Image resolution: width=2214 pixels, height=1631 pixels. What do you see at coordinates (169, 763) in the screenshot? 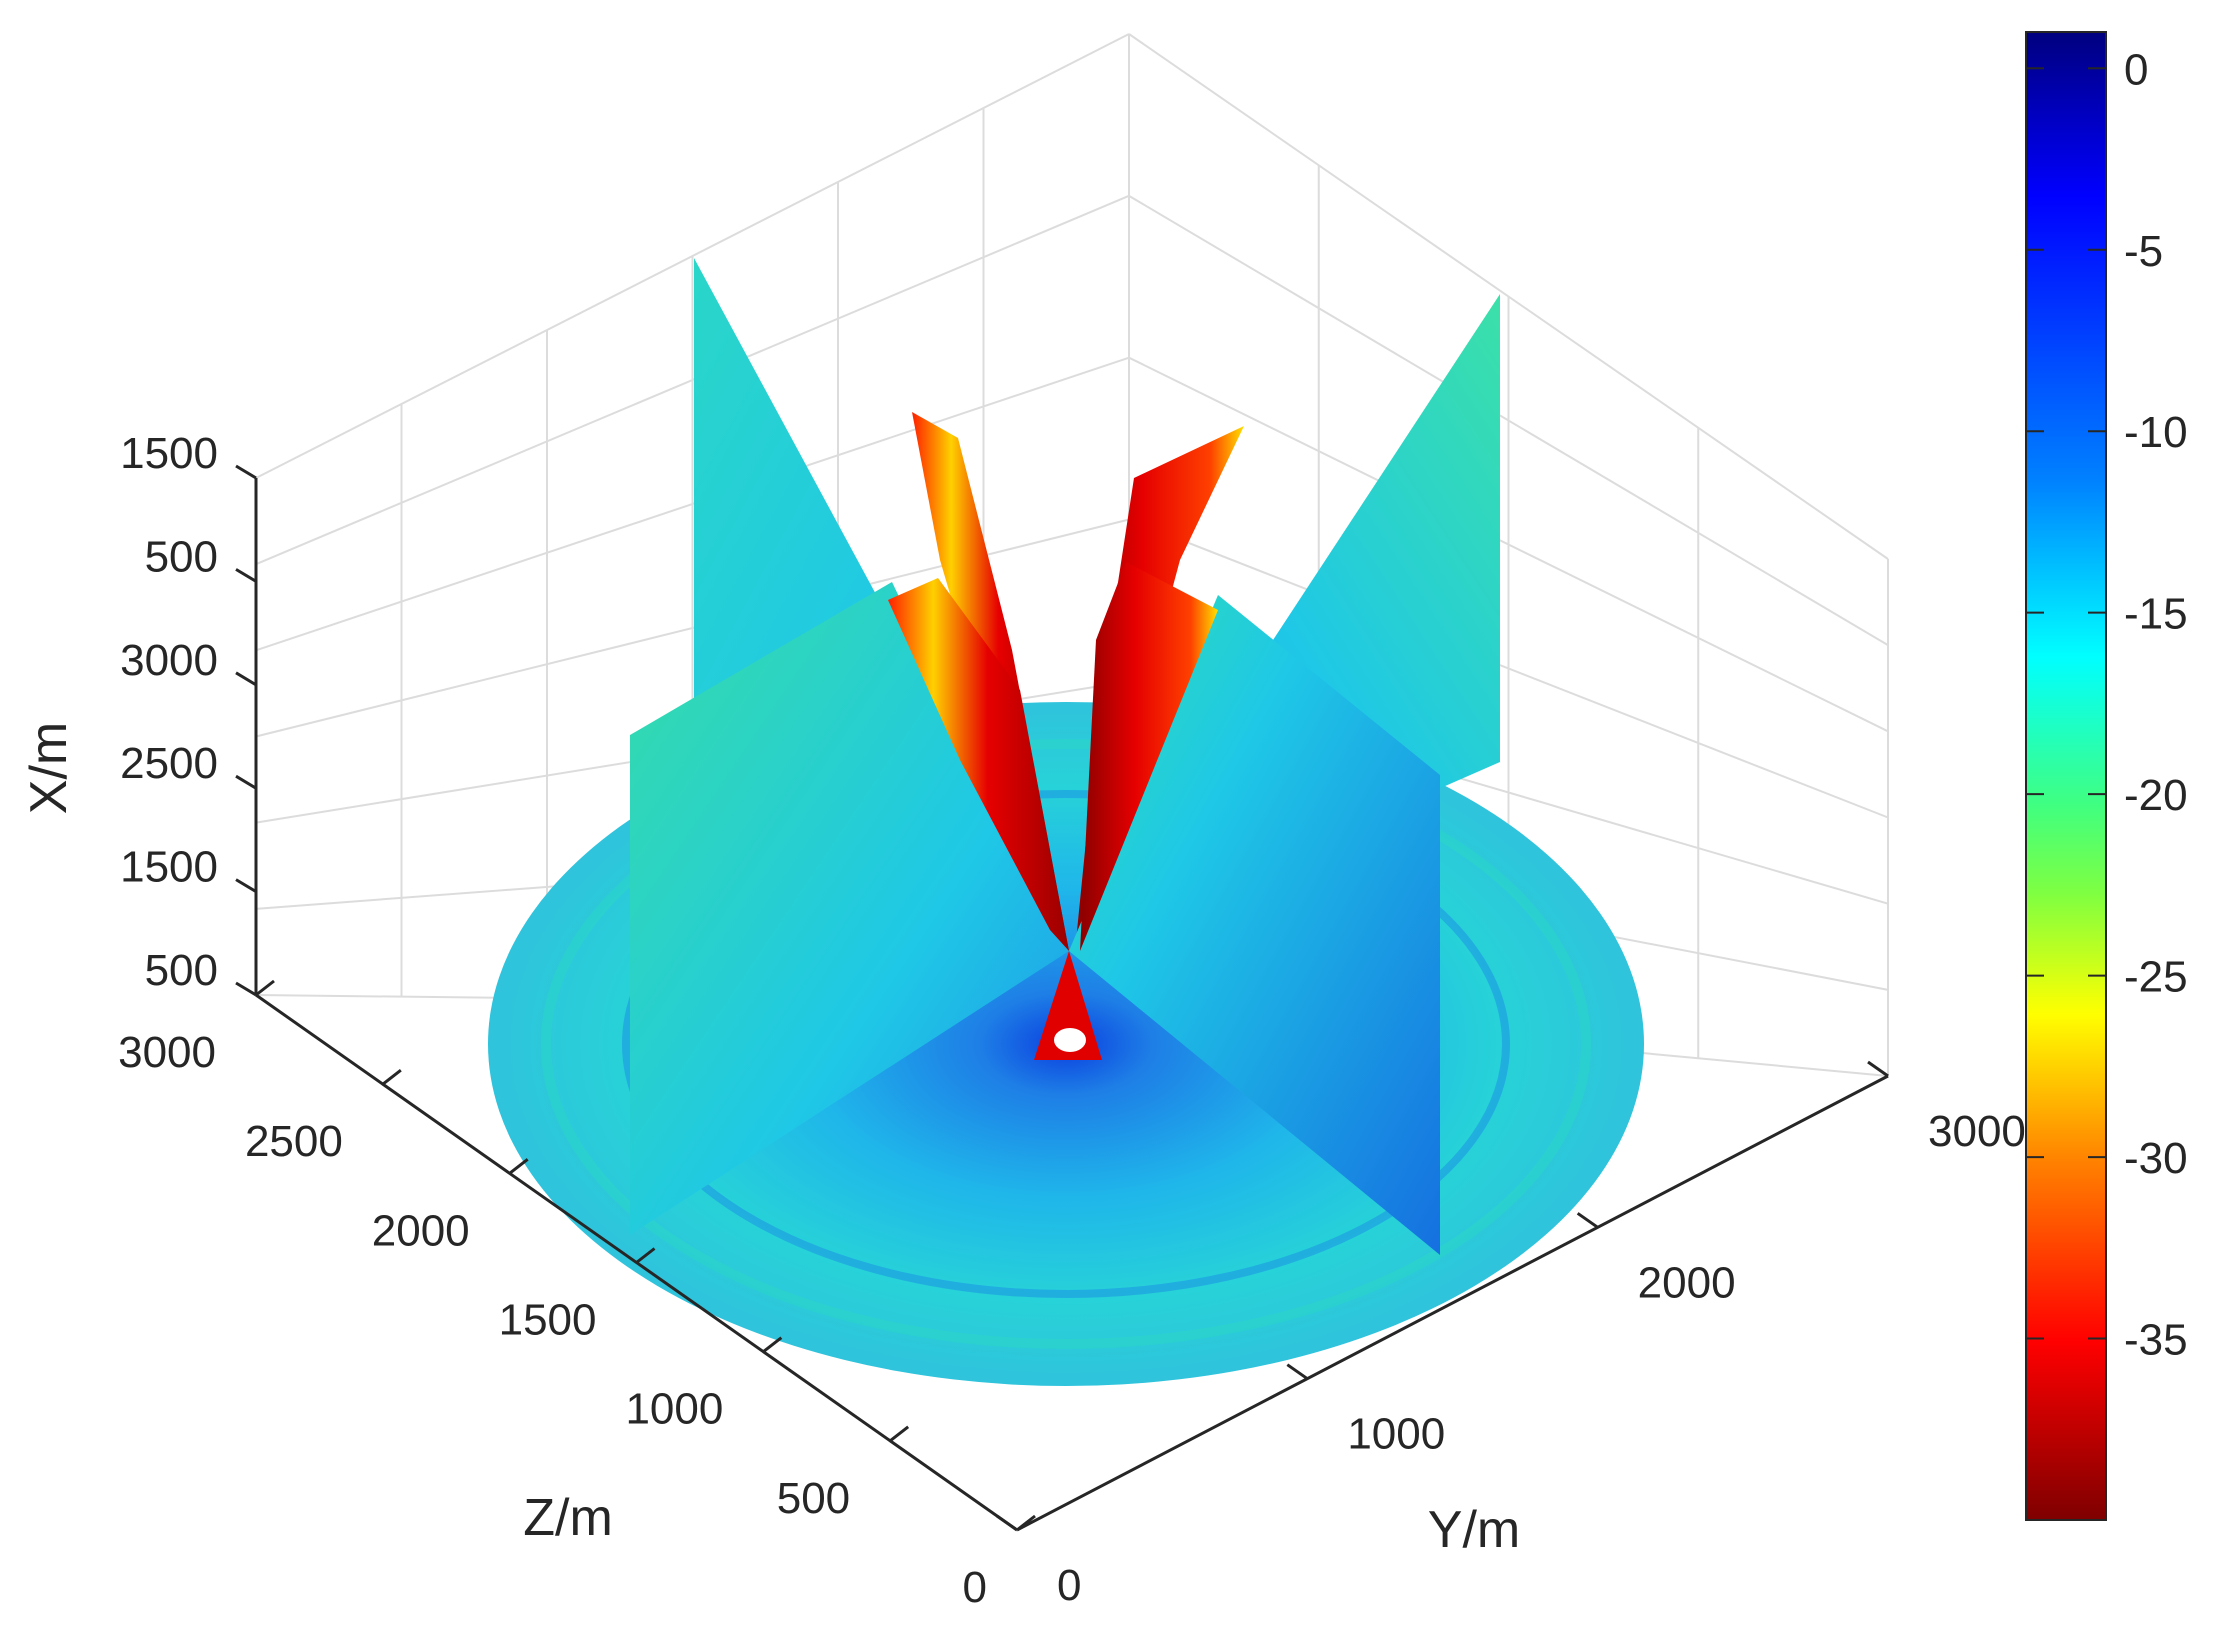
I see `vertical-axis-tick-label: 2500` at bounding box center [169, 763].